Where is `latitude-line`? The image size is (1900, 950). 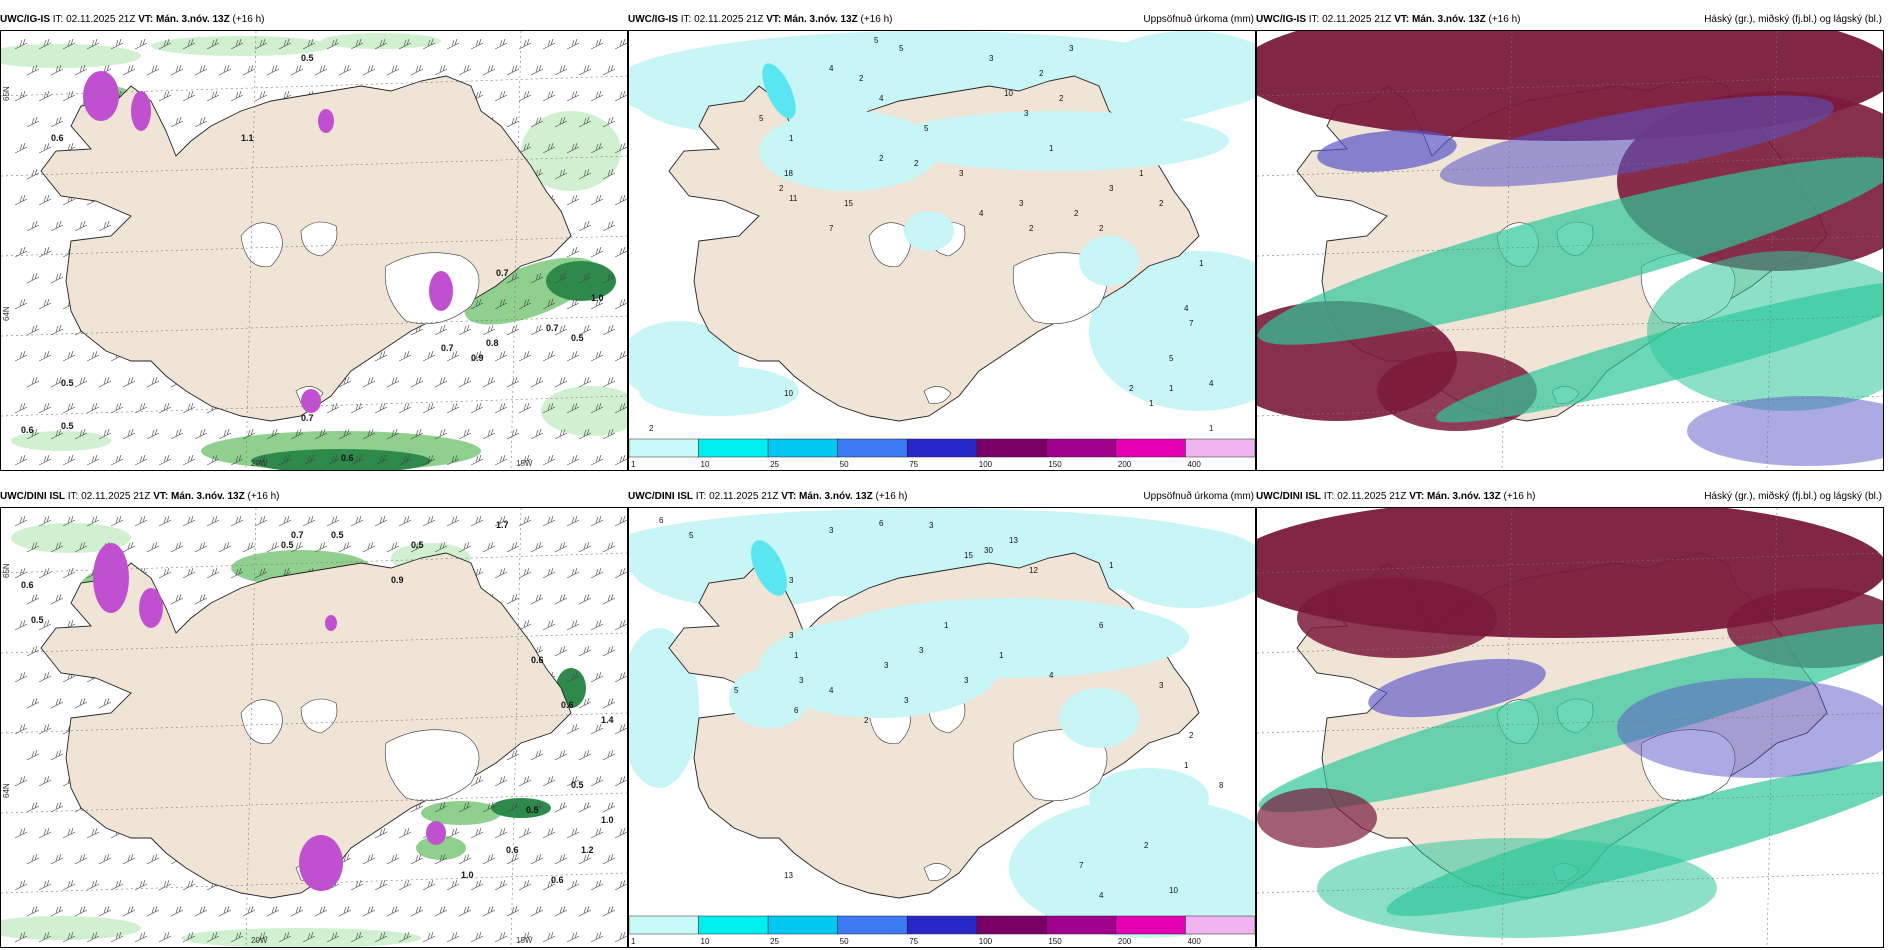 latitude-line is located at coordinates (314, 326).